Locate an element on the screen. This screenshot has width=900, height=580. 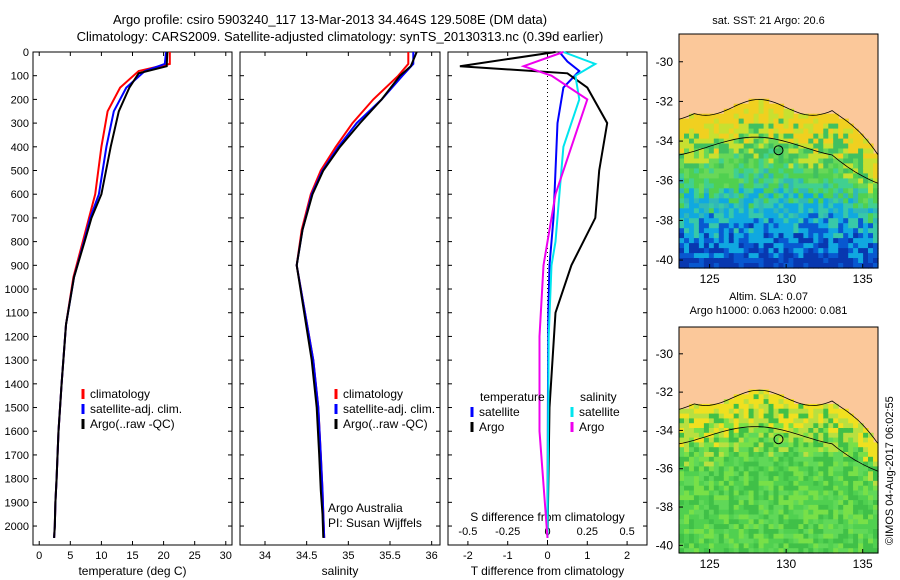
x-tick-label: 36 is located at coordinates (432, 556).